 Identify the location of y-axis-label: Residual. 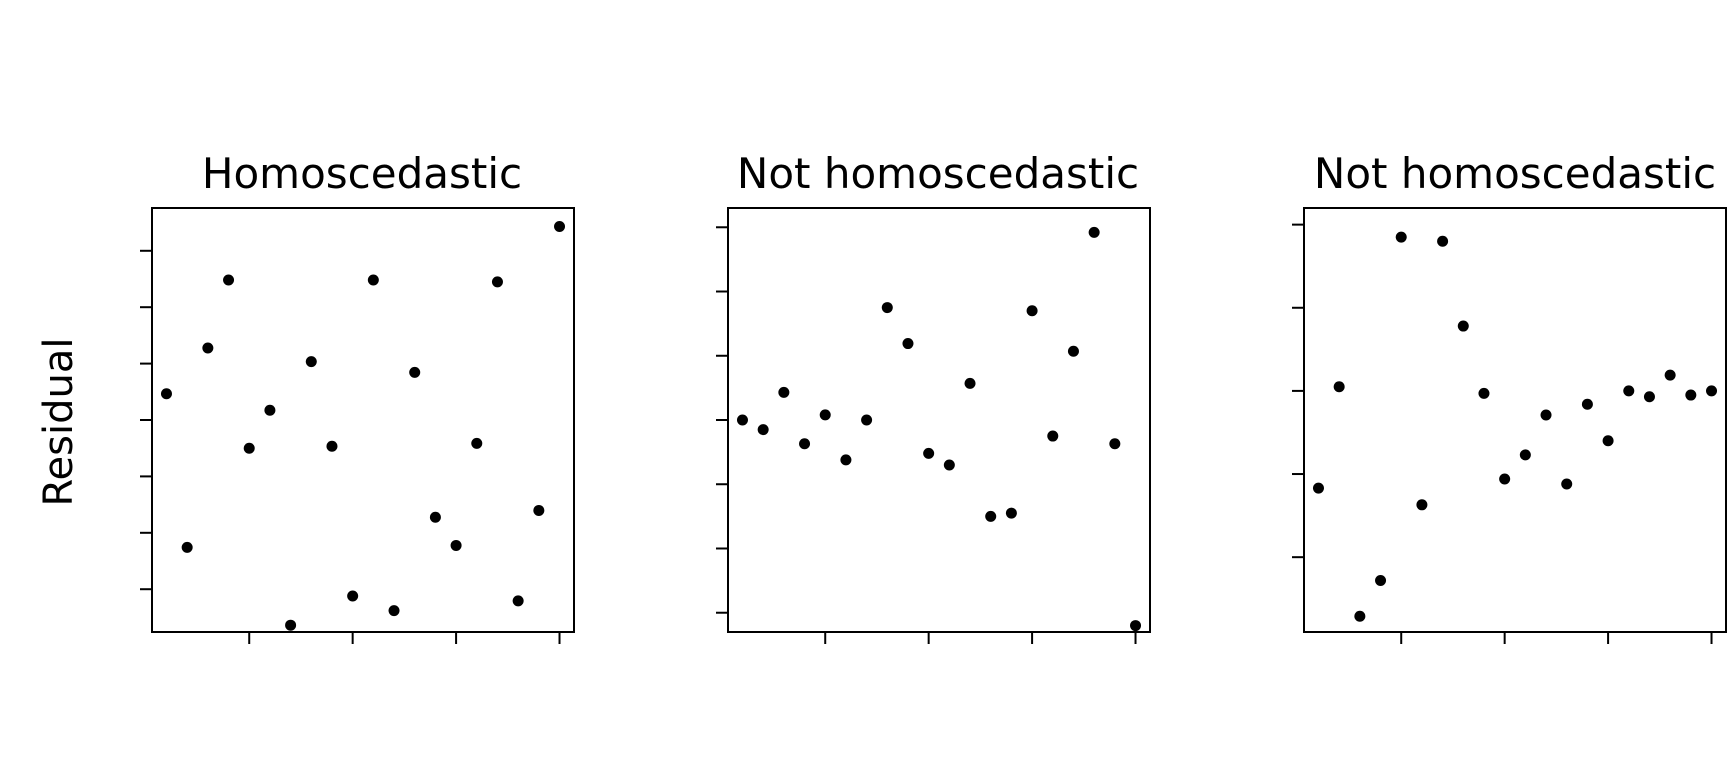
(59, 422).